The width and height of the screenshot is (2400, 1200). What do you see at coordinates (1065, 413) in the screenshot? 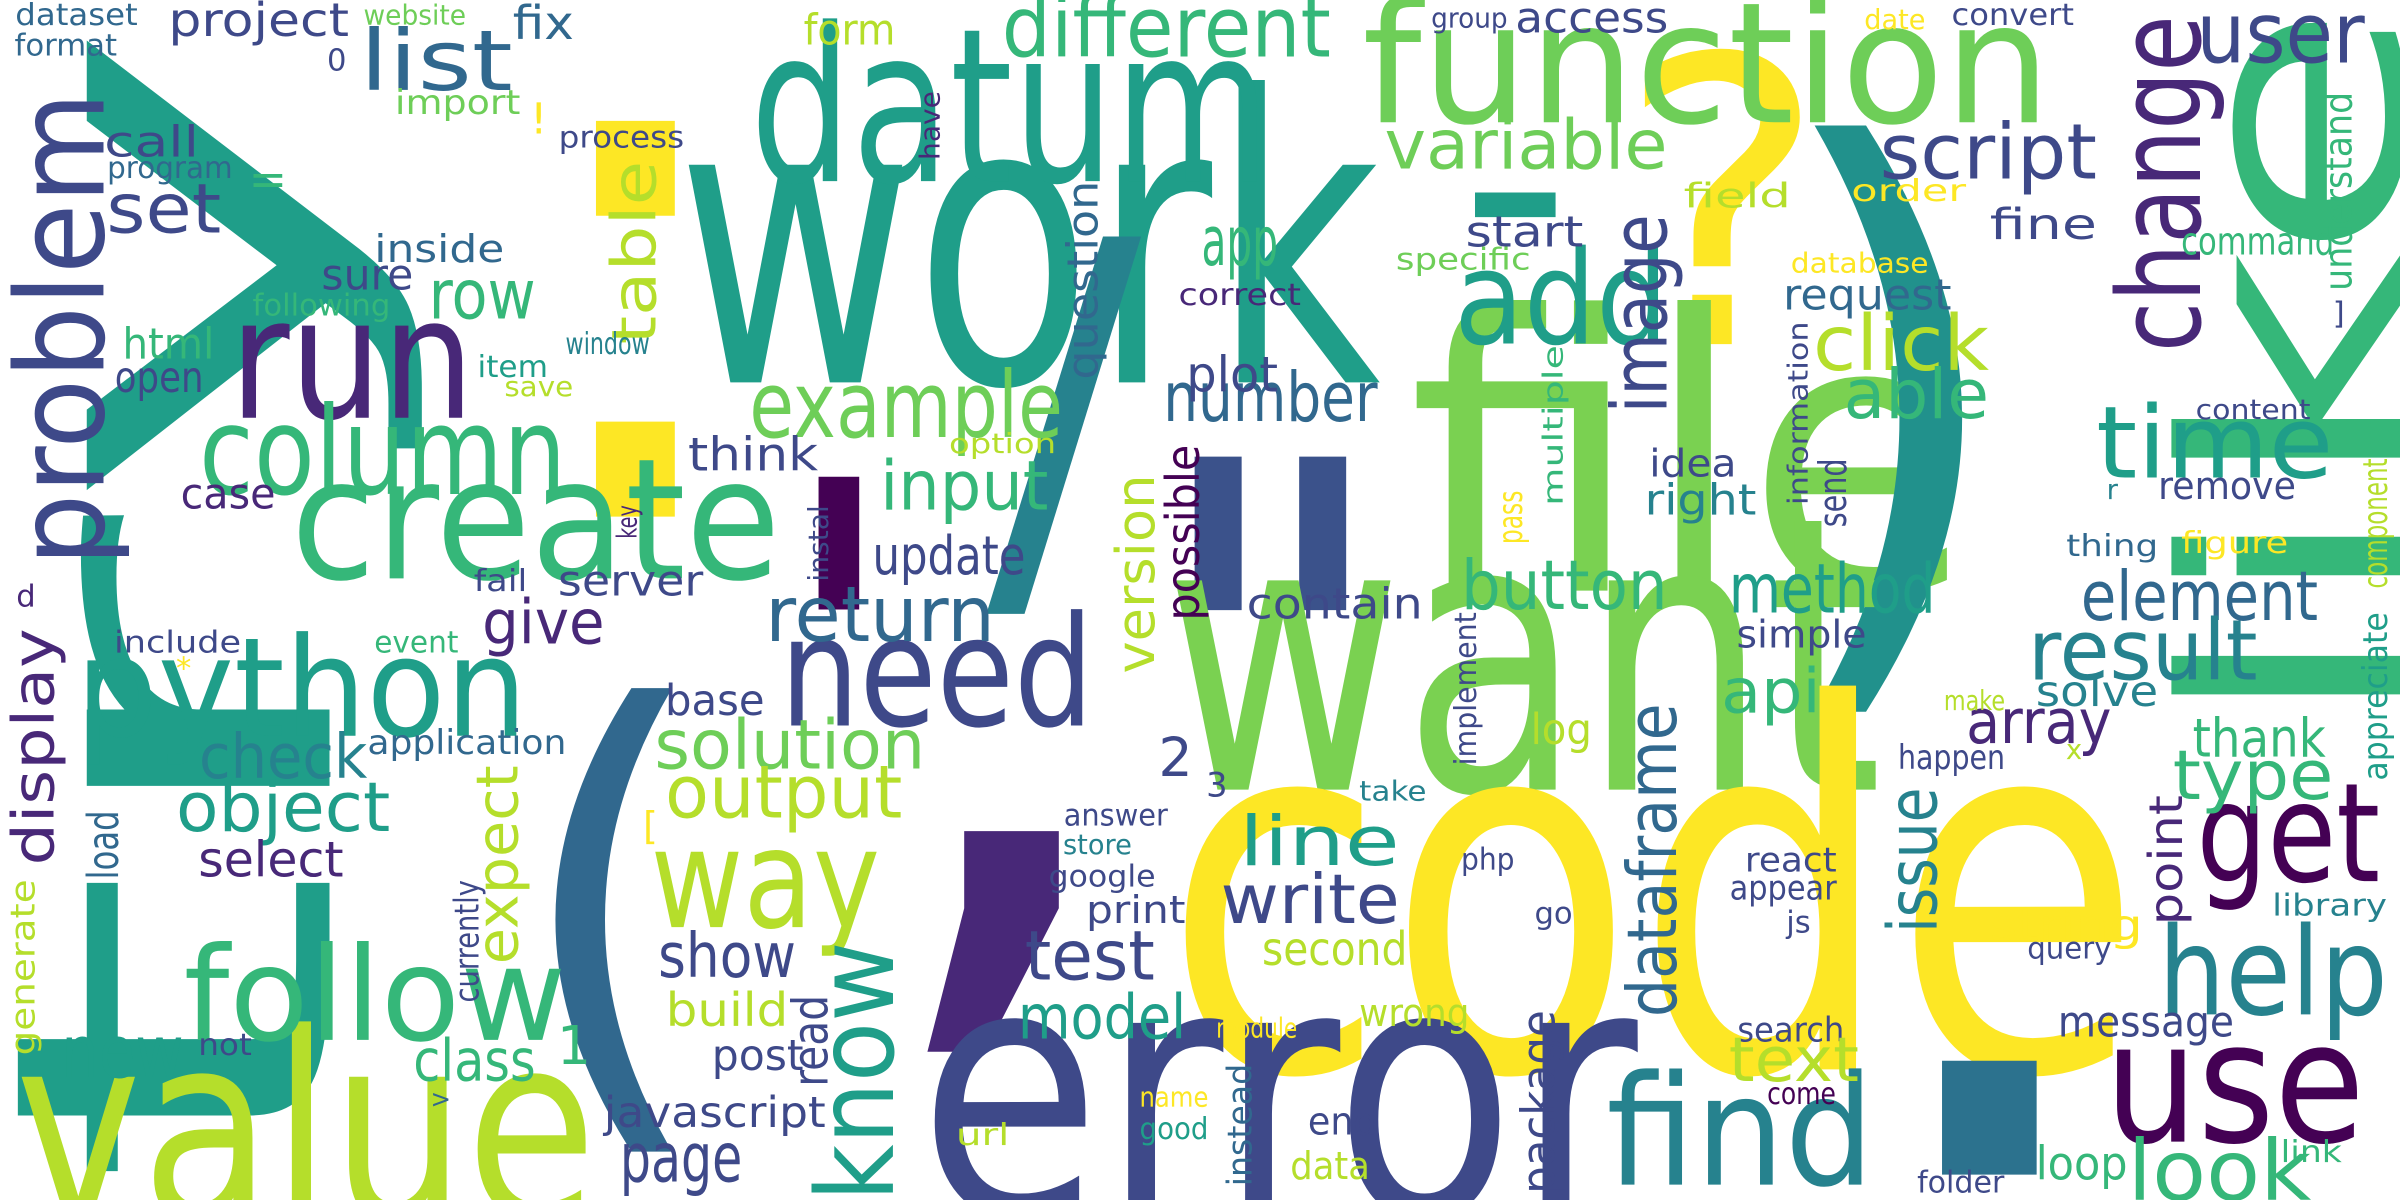
I see `word: /` at bounding box center [1065, 413].